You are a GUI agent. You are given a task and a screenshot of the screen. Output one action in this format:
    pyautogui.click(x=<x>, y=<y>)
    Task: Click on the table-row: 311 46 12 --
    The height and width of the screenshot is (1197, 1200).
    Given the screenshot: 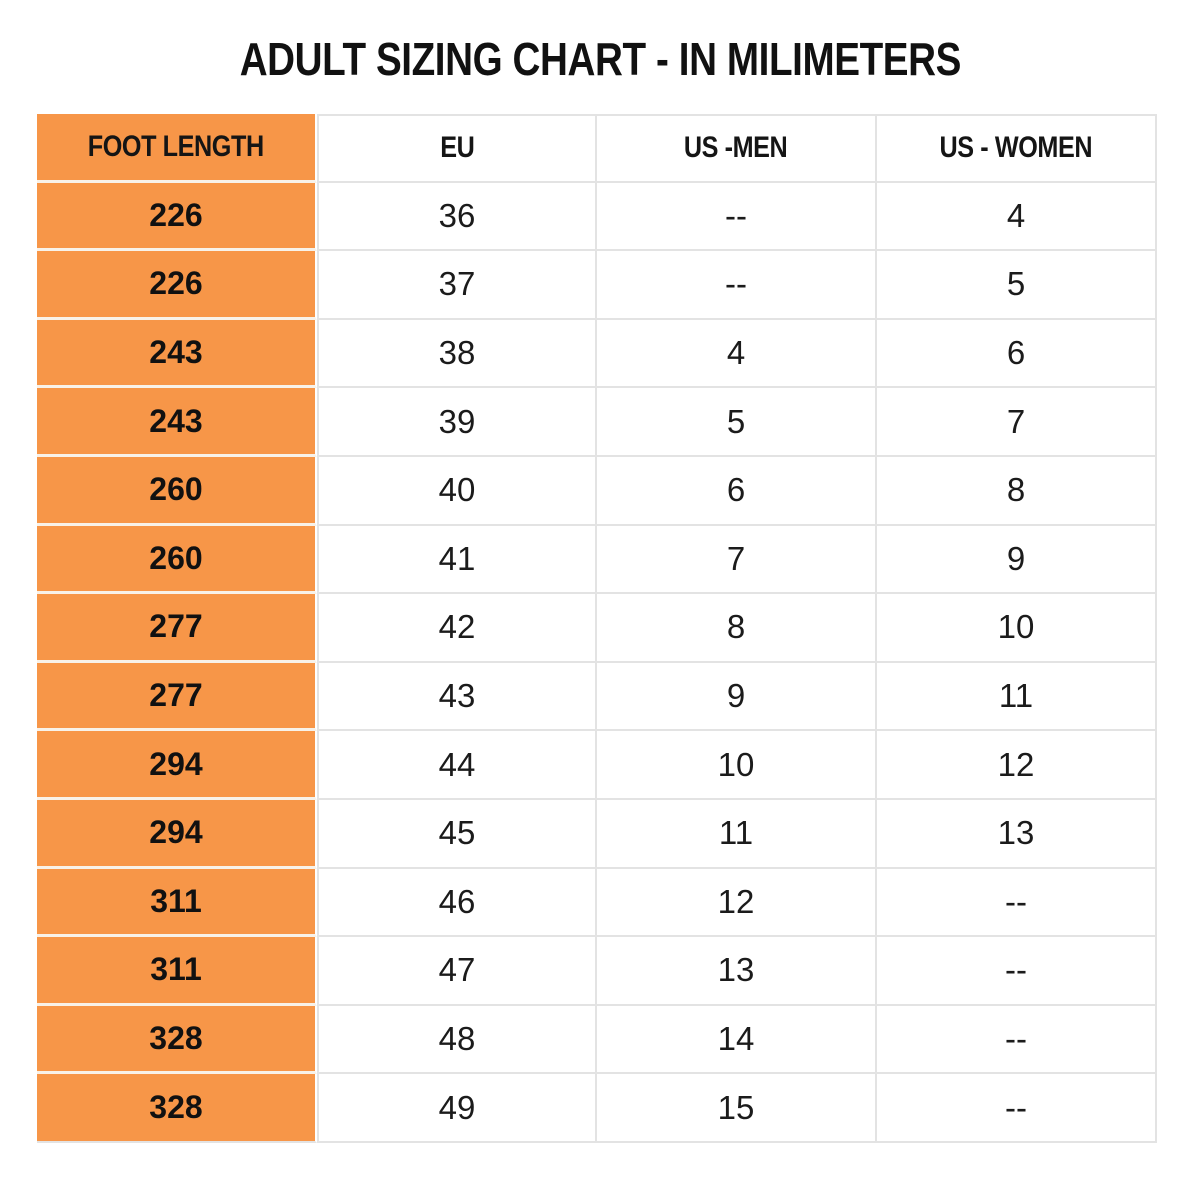 What is the action you would take?
    pyautogui.click(x=597, y=903)
    